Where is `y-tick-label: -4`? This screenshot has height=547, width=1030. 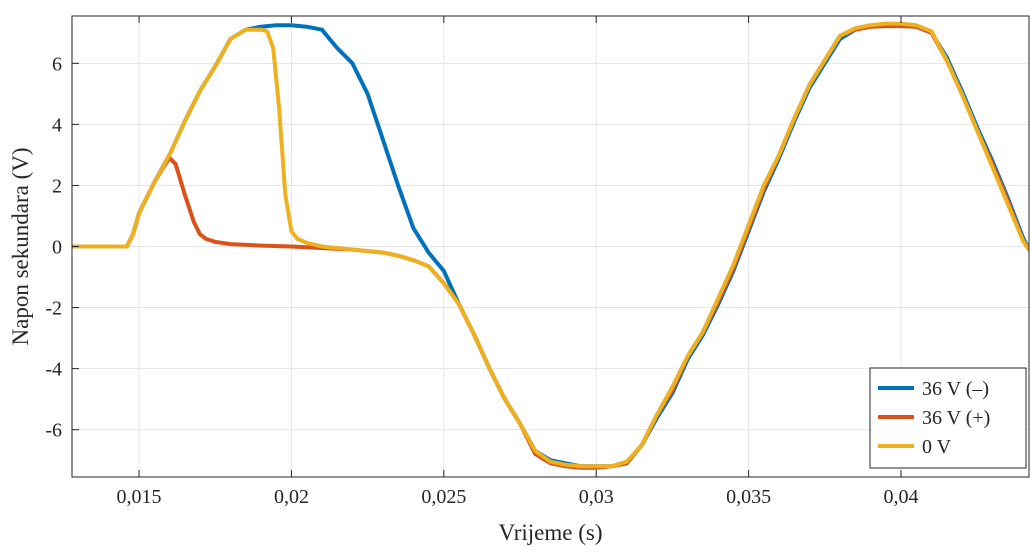 y-tick-label: -4 is located at coordinates (53, 370).